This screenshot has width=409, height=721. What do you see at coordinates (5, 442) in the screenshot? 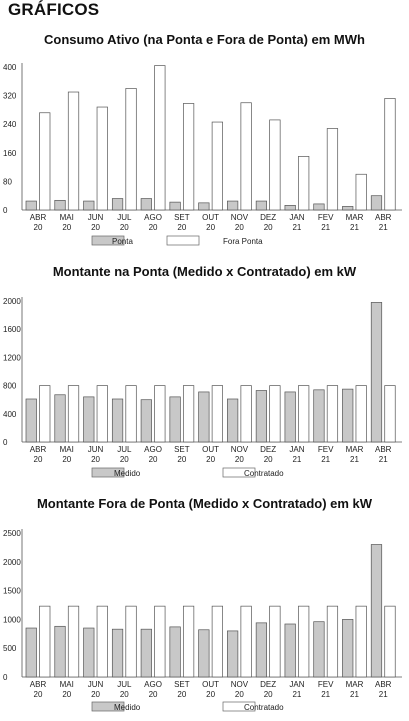
I see `y-tick-label: 0` at bounding box center [5, 442].